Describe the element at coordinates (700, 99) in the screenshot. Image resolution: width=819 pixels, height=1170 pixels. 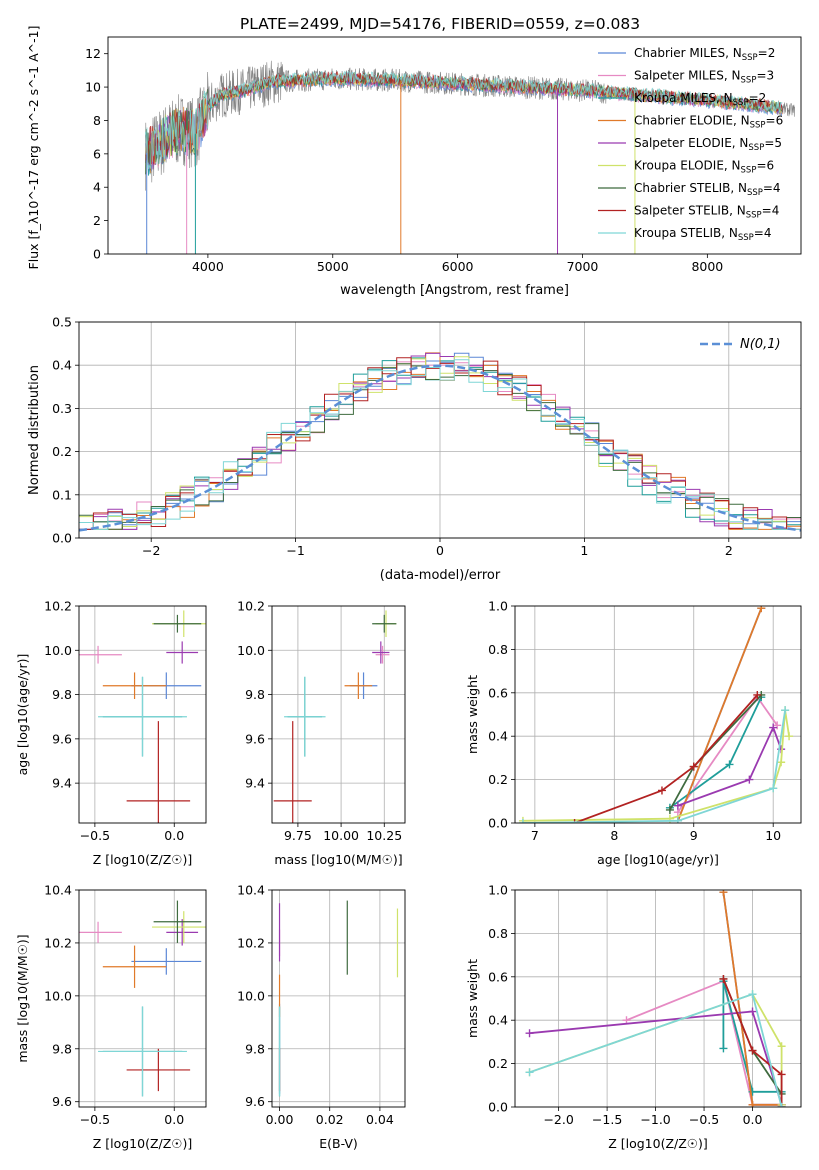
I see `legend-label-2: Kroupa MILES, NSSP=2` at that location.